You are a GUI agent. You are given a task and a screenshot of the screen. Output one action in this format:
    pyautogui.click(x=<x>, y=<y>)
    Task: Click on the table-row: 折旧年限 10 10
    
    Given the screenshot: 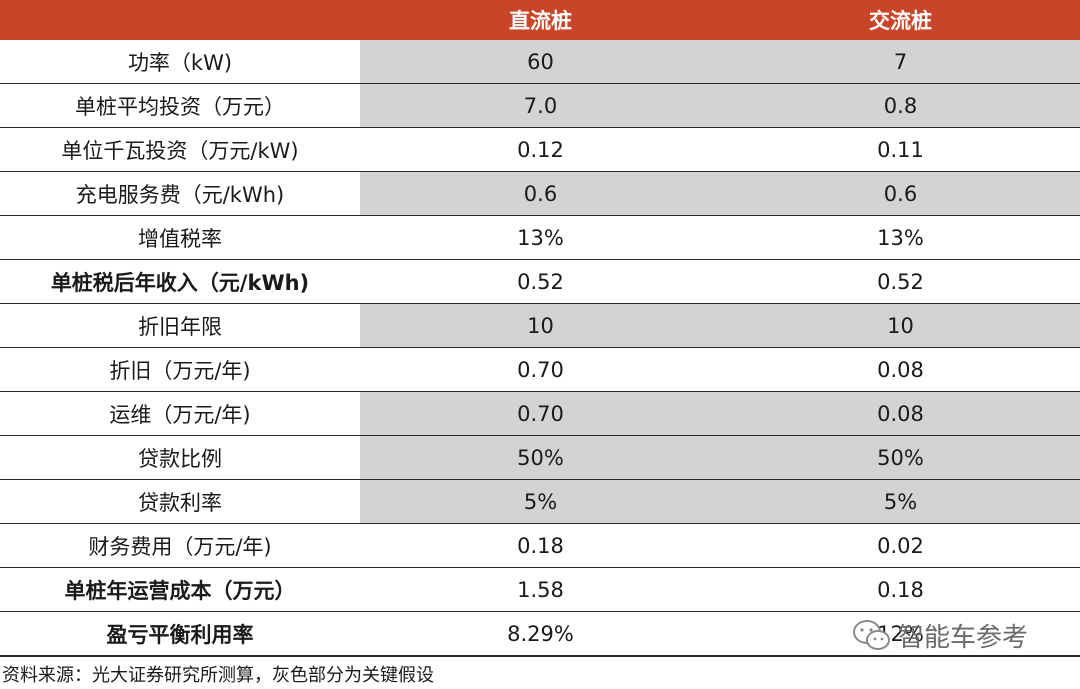 What is the action you would take?
    pyautogui.click(x=540, y=325)
    